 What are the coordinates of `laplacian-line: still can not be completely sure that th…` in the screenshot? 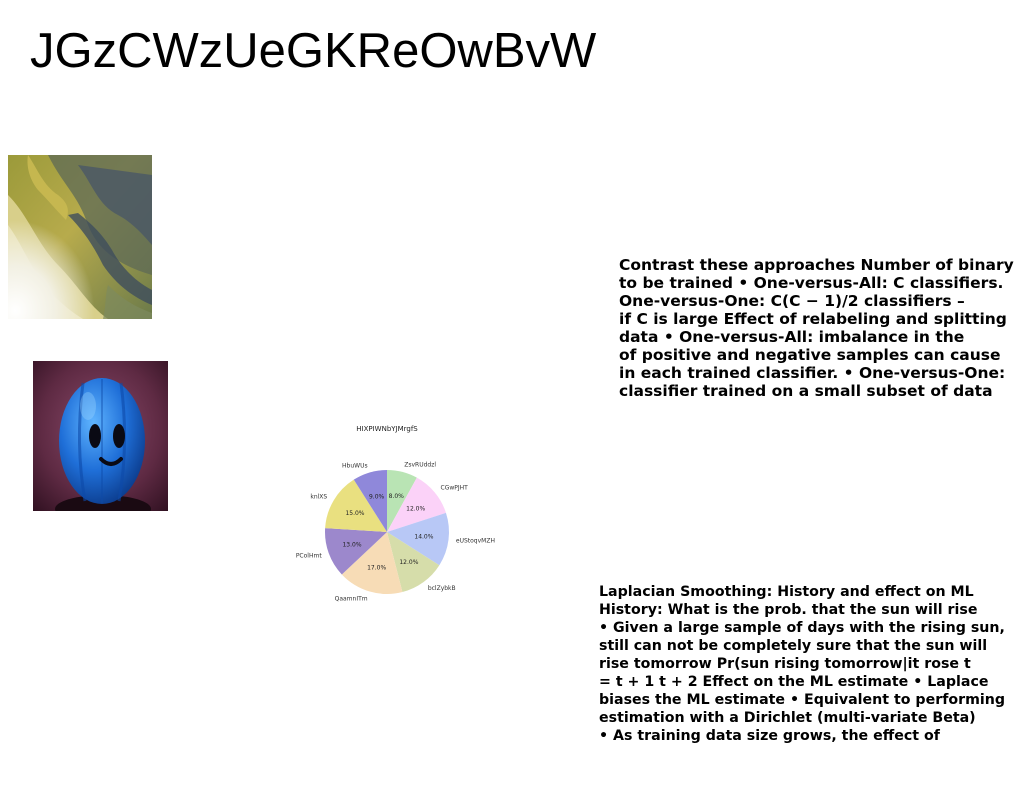 It's located at (793, 646).